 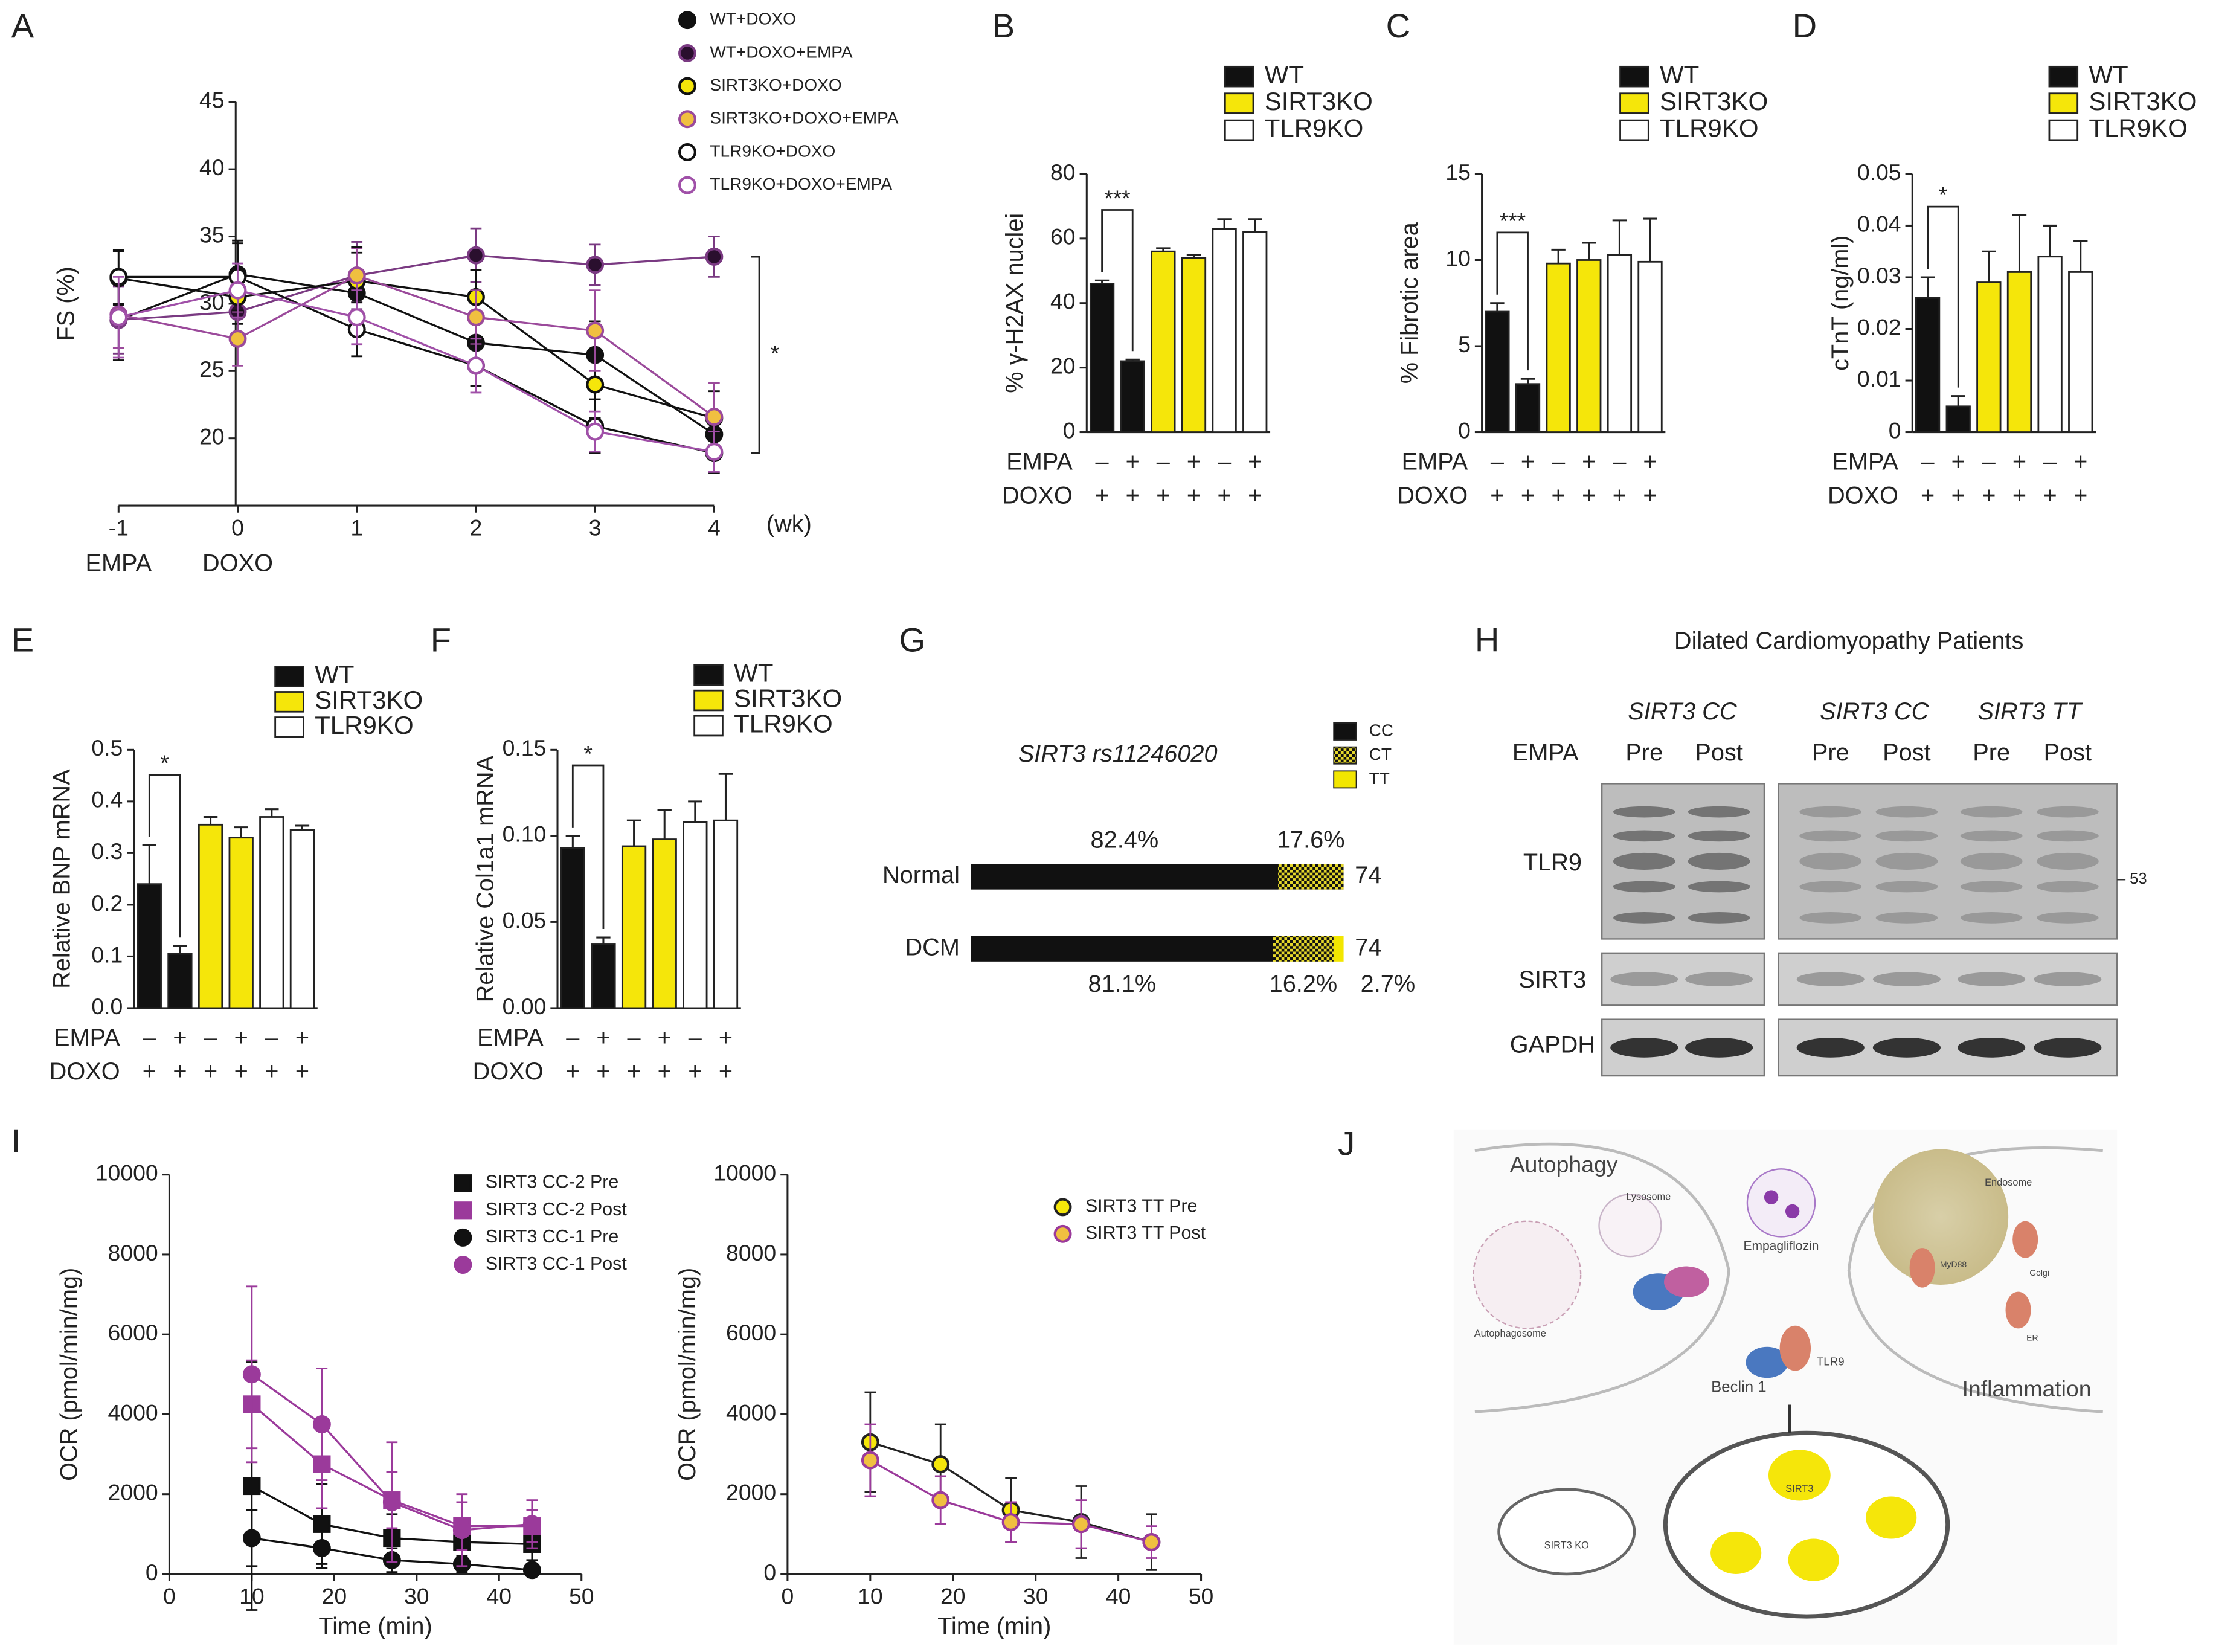 I want to click on y-axis-label: Relative BNP mRNA, so click(x=62, y=879).